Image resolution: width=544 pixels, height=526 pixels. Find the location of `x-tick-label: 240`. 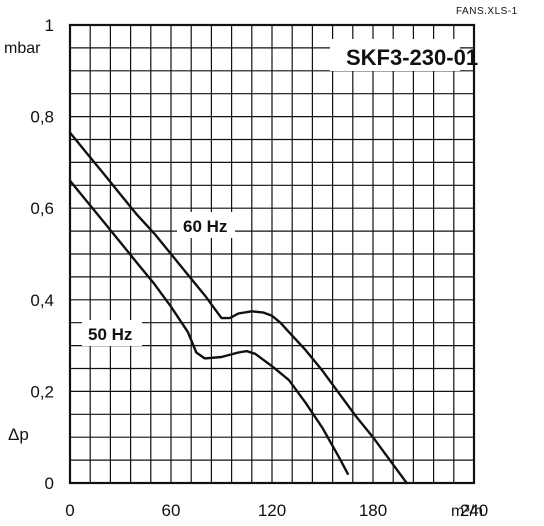

x-tick-label: 240 is located at coordinates (474, 510).